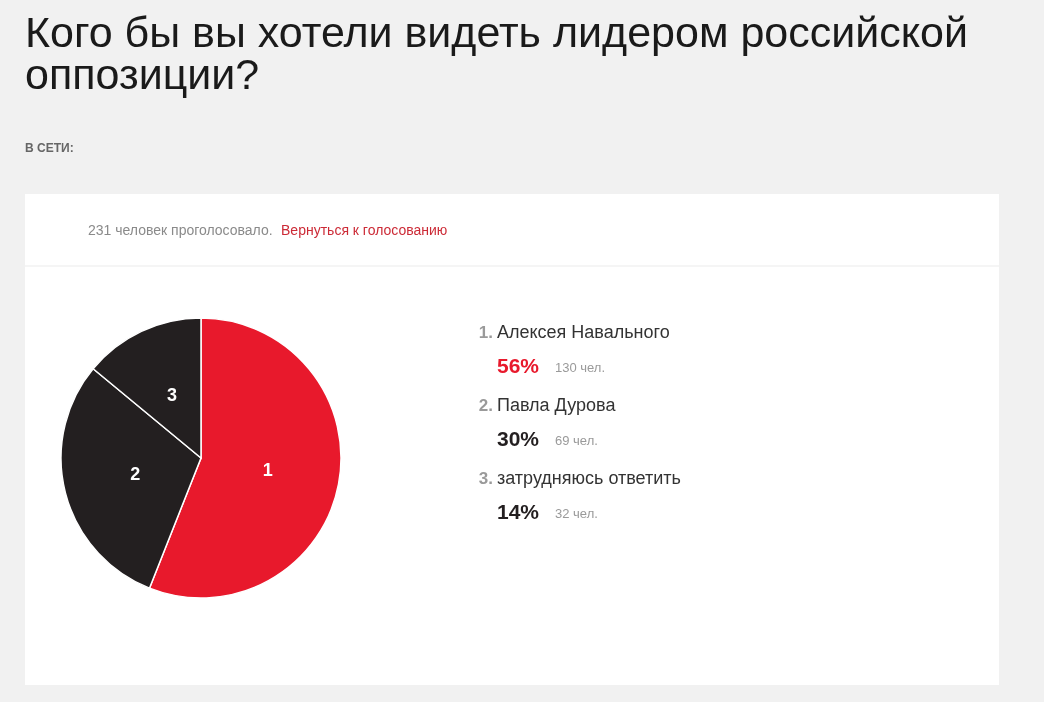  Describe the element at coordinates (180, 230) in the screenshot. I see `text: 231 человек проголосовало.` at that location.